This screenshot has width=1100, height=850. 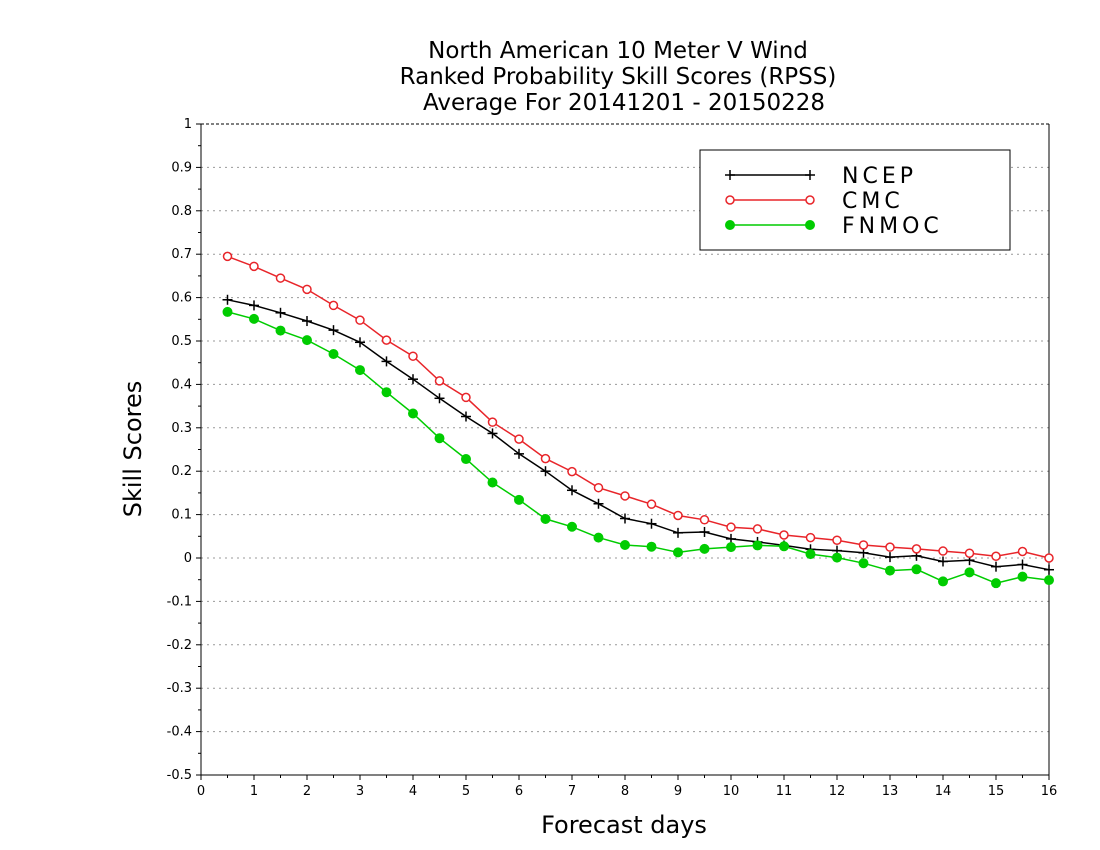 I want to click on legend-label: FNMOC, so click(x=892, y=226).